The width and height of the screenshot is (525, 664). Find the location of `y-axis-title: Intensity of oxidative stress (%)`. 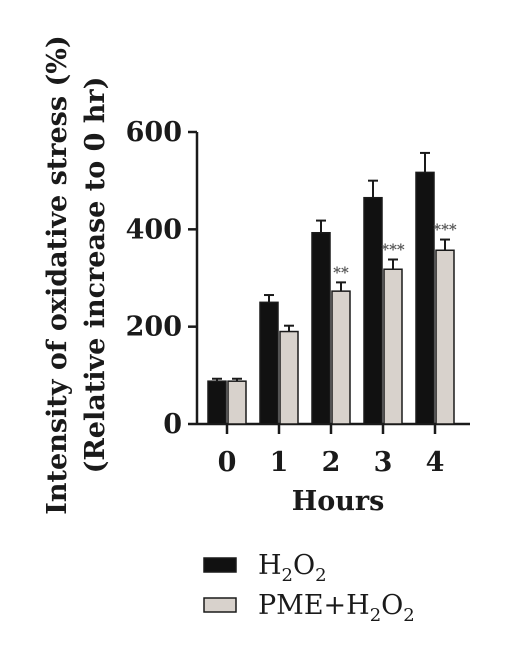

y-axis-title: Intensity of oxidative stress (%) is located at coordinates (57, 274).